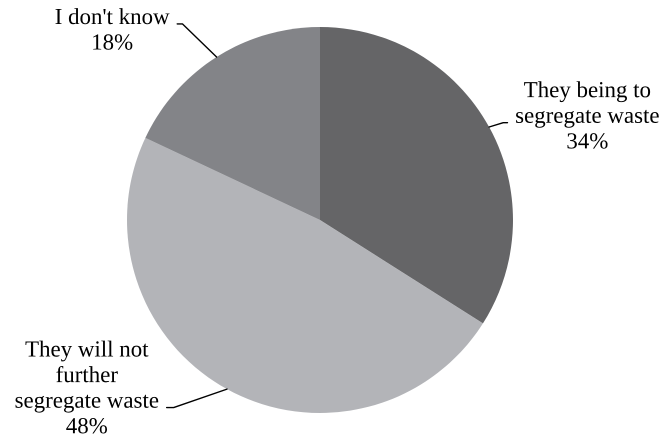 Image resolution: width=667 pixels, height=439 pixels. I want to click on pie-slice, so click(232, 123).